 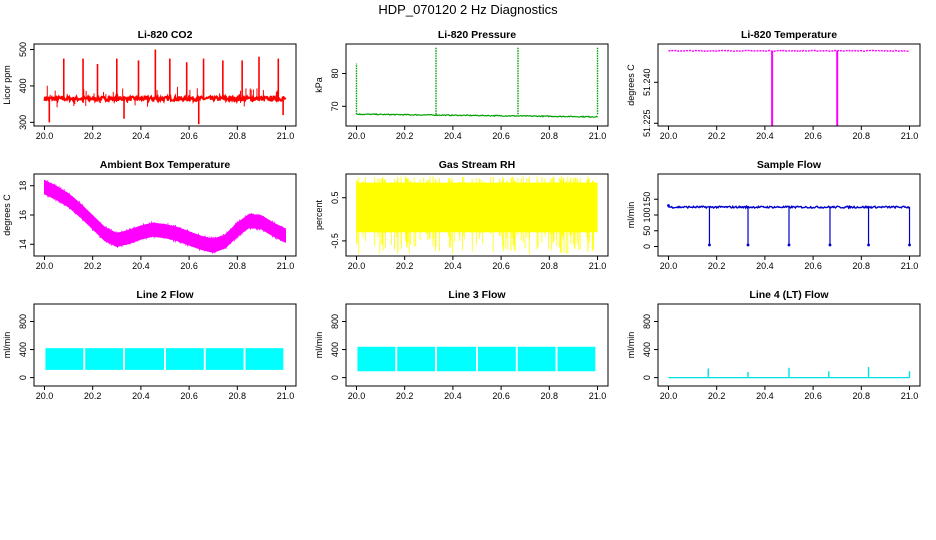 I want to click on panel-title: Line 2 Flow, so click(x=165, y=295).